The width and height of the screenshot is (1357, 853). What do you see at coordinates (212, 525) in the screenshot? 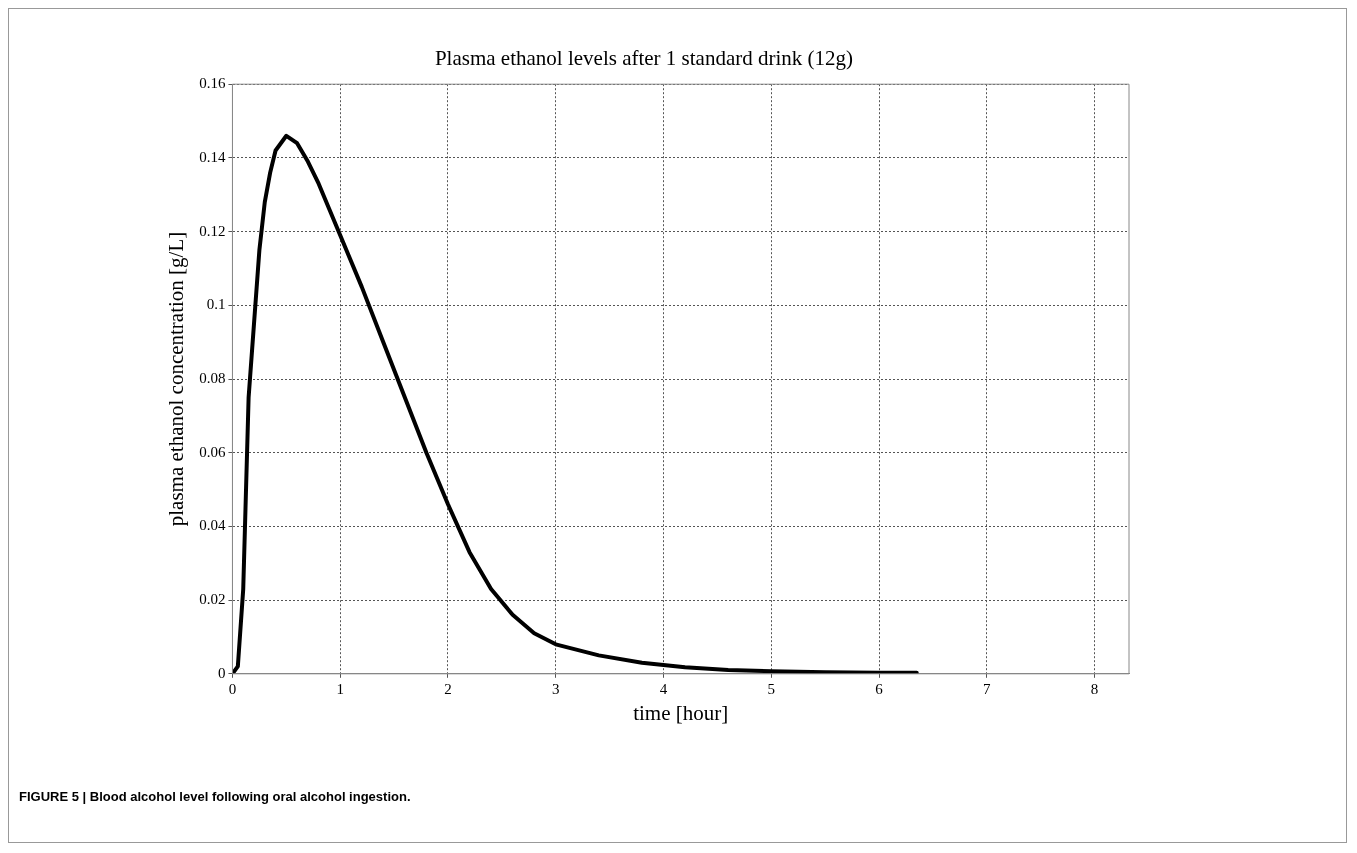
I see `y-tick-label: 0.04` at bounding box center [212, 525].